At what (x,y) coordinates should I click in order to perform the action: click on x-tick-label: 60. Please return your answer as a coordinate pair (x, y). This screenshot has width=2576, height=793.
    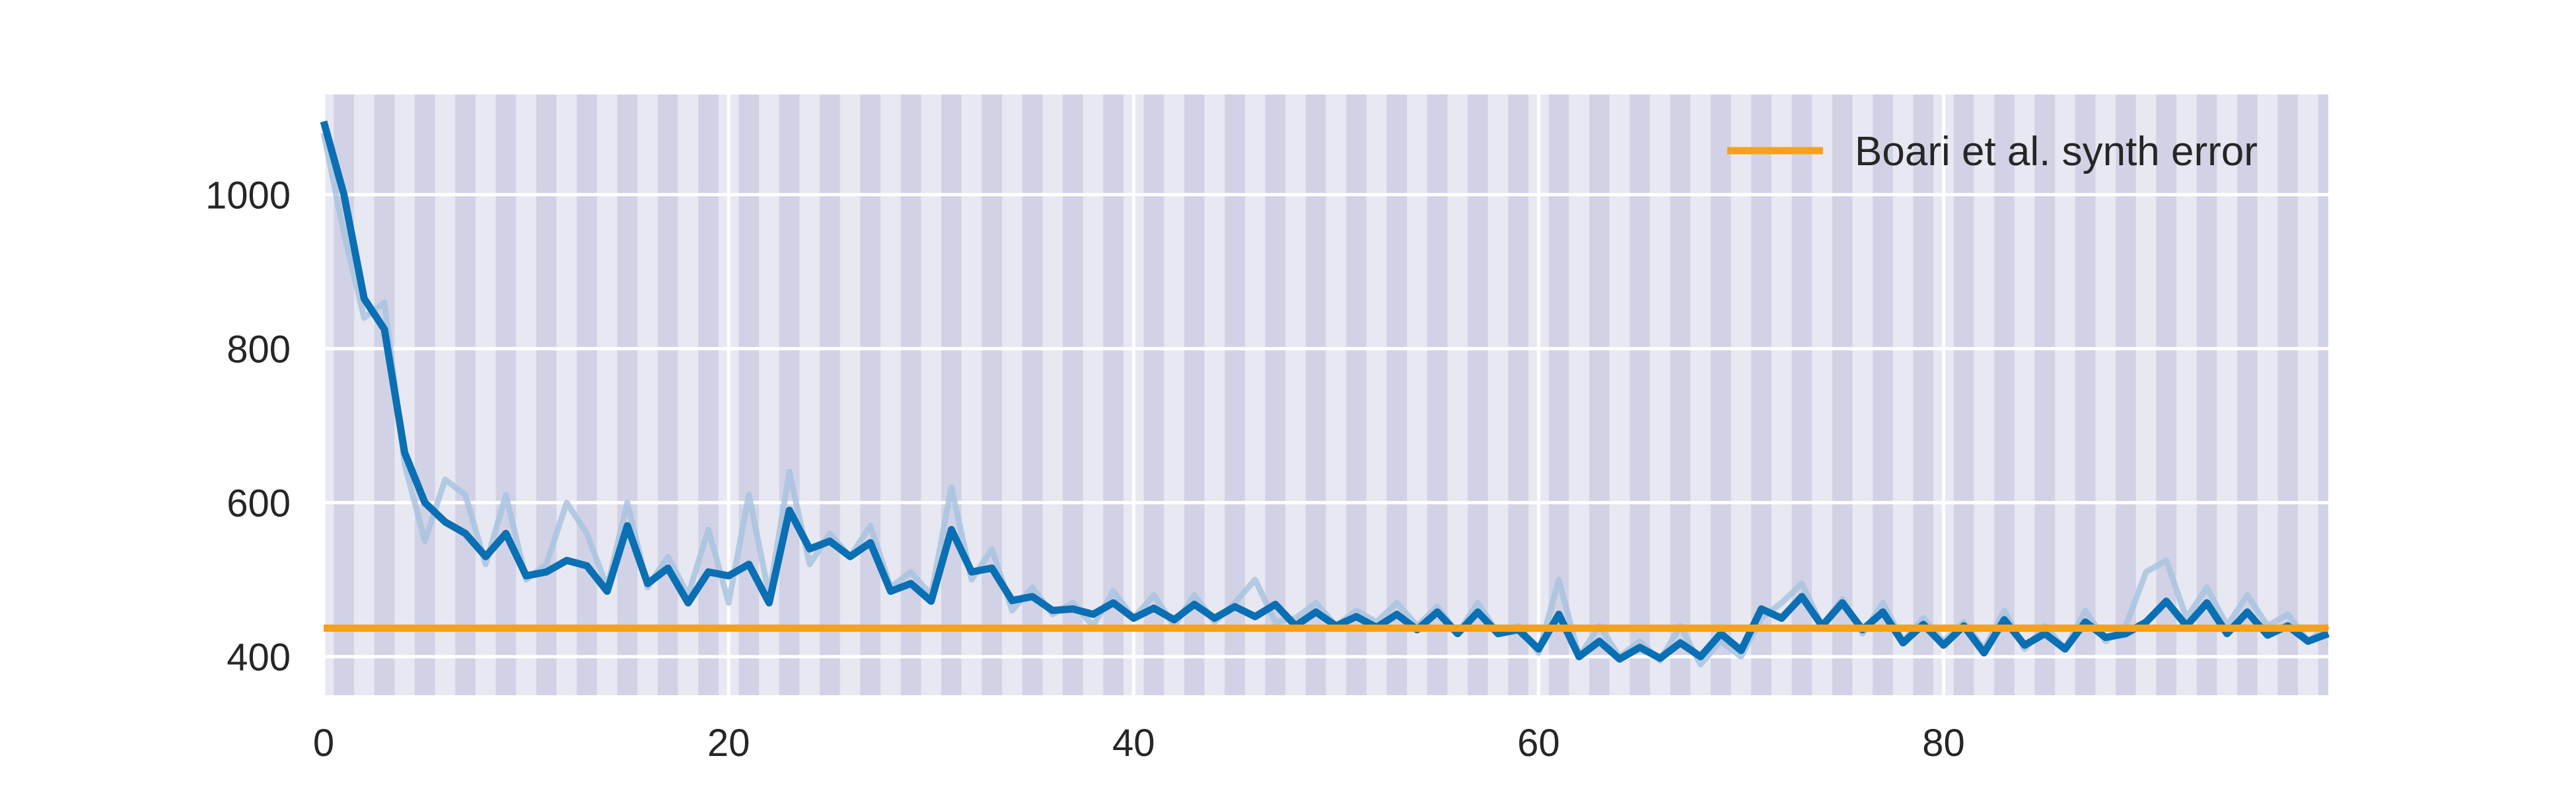
    Looking at the image, I should click on (1538, 744).